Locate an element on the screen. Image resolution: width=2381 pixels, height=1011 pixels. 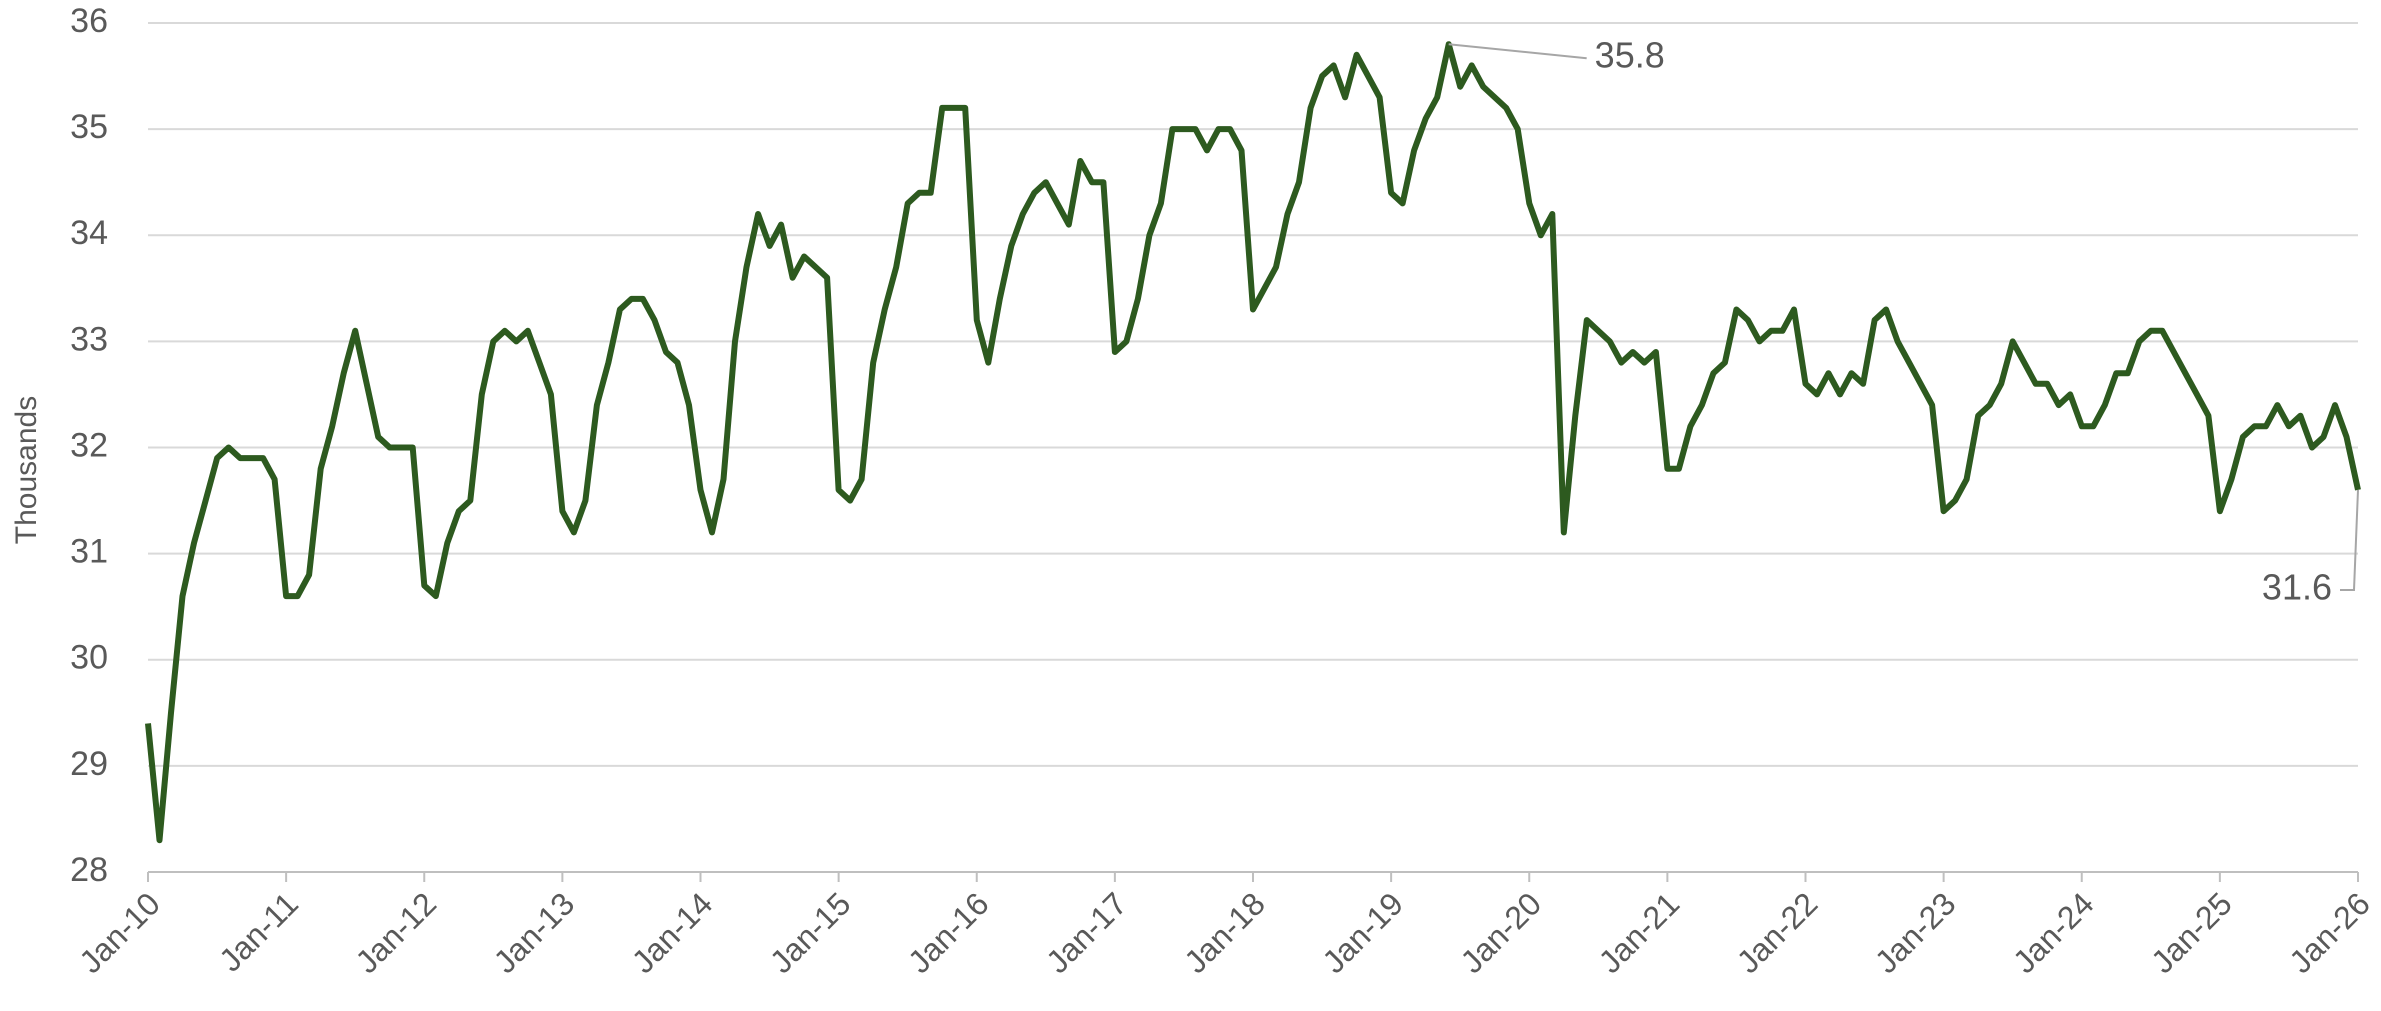
x-tick-label: Jan-10 is located at coordinates (119, 932).